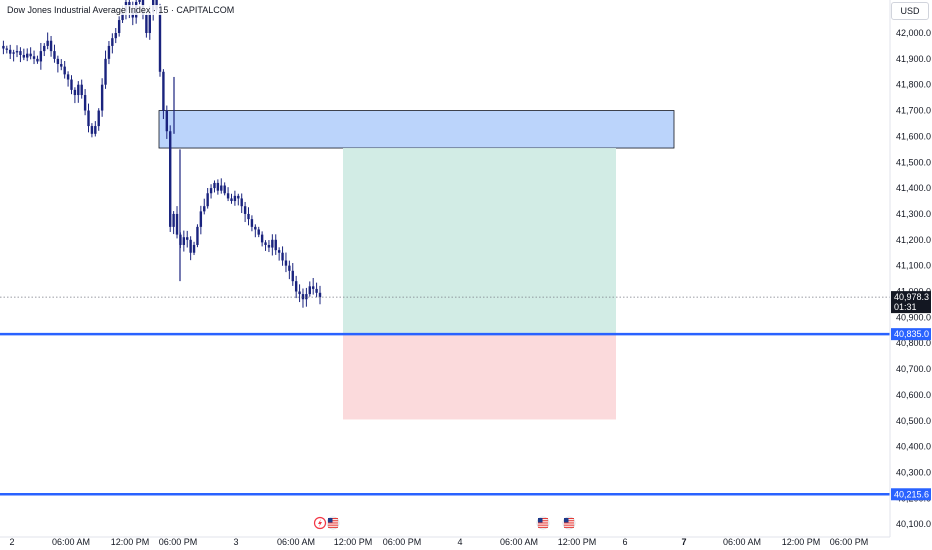  Describe the element at coordinates (519, 542) in the screenshot. I see `x-tick-label: 06:00 AM` at that location.